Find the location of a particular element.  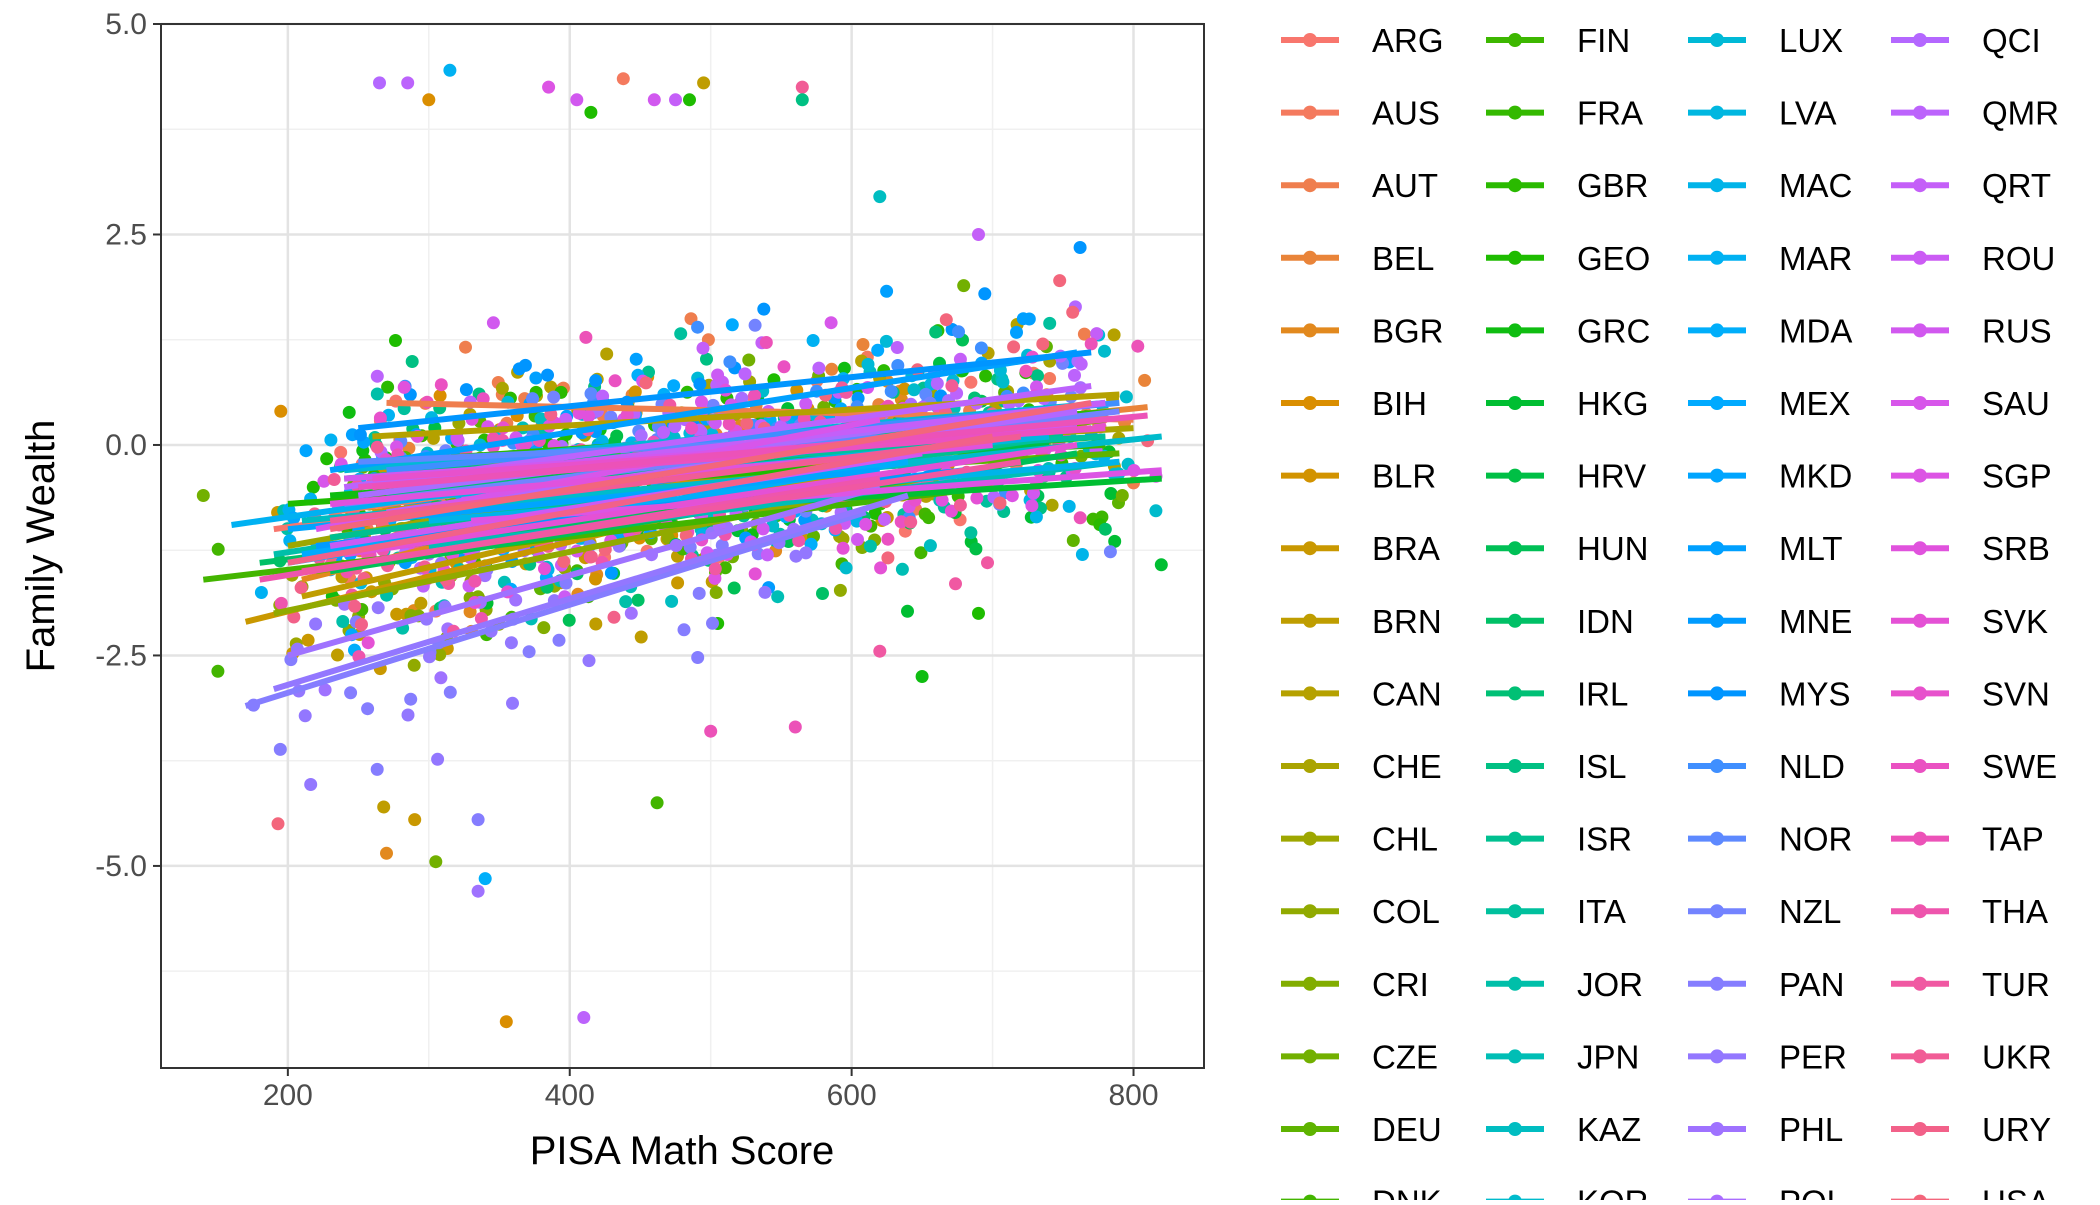

legend-key-irl: IRL is located at coordinates (1557, 693).